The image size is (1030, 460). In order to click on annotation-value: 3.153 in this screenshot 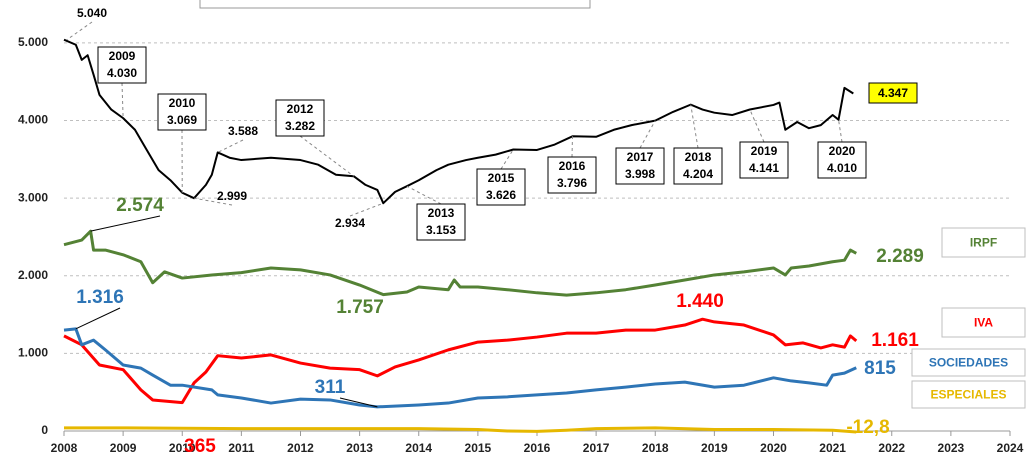, I will do `click(441, 230)`.